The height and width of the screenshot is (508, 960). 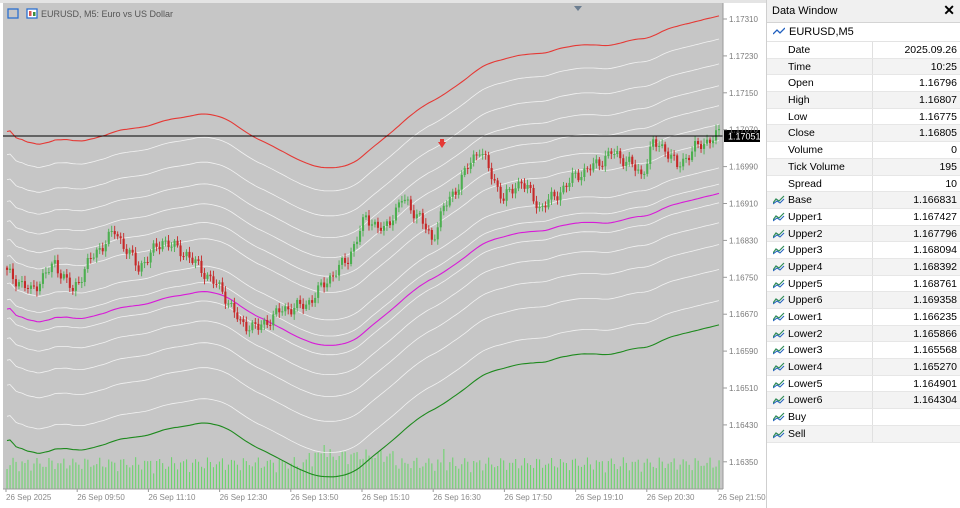 What do you see at coordinates (743, 130) in the screenshot?
I see `price-tick-label: 1.17070` at bounding box center [743, 130].